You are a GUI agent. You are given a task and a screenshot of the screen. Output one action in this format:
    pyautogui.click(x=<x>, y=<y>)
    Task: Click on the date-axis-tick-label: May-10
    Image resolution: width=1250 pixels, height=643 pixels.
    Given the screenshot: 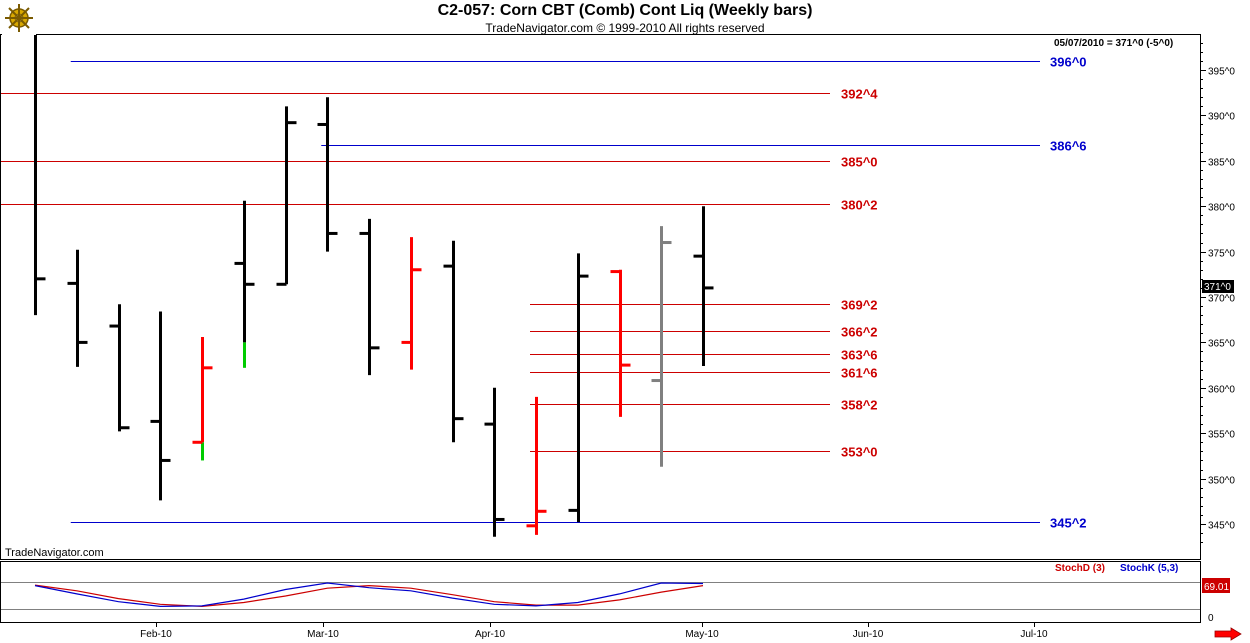 What is the action you would take?
    pyautogui.click(x=702, y=634)
    